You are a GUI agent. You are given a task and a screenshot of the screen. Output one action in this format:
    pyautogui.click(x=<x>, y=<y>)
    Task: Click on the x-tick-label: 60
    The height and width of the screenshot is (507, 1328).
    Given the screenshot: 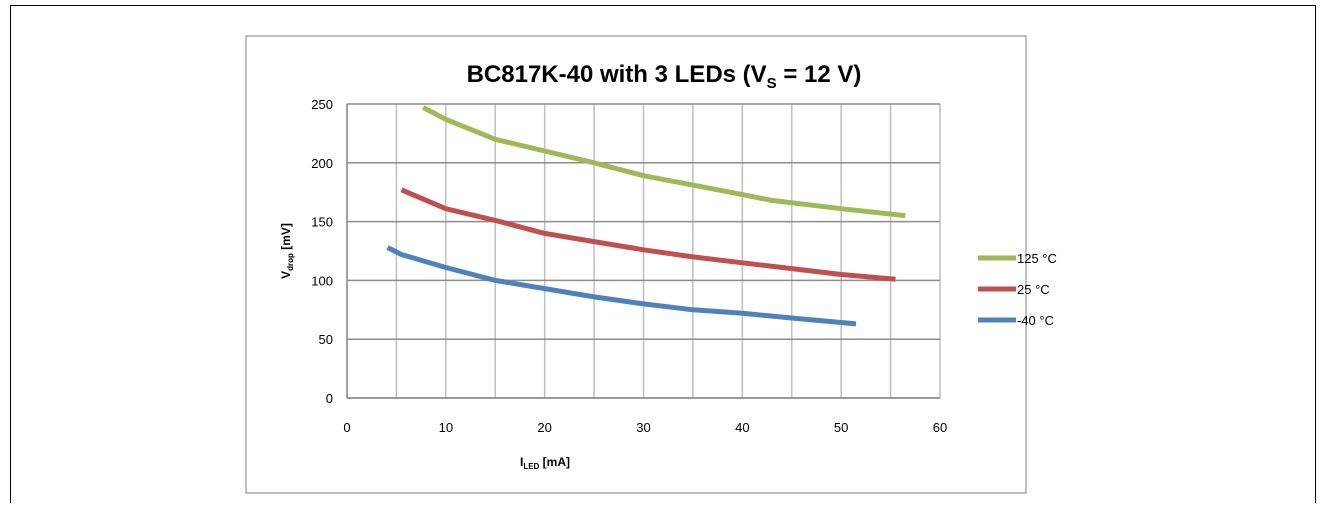 What is the action you would take?
    pyautogui.click(x=940, y=427)
    